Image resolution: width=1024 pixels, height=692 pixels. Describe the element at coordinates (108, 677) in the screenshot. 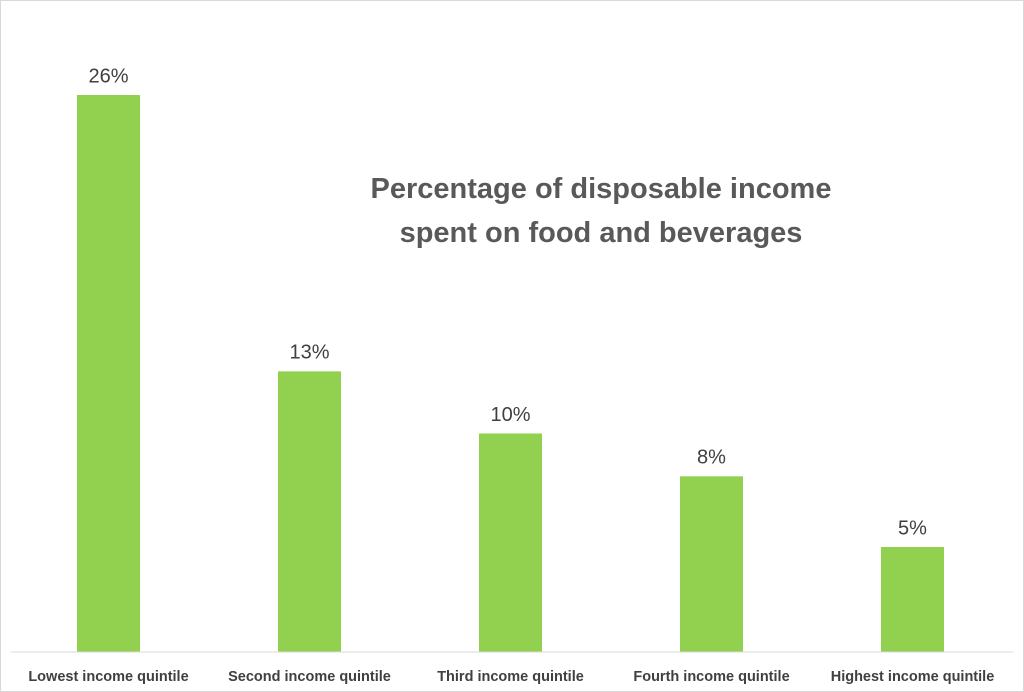

I see `x-tick-label: Lowest income quintile` at that location.